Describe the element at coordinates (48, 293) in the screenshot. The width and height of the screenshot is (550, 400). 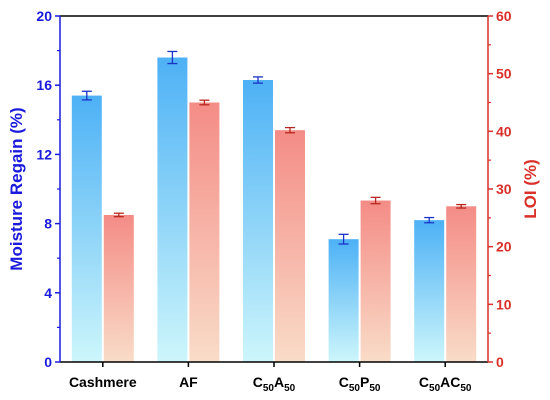
I see `left-tick-label-4: 4` at that location.